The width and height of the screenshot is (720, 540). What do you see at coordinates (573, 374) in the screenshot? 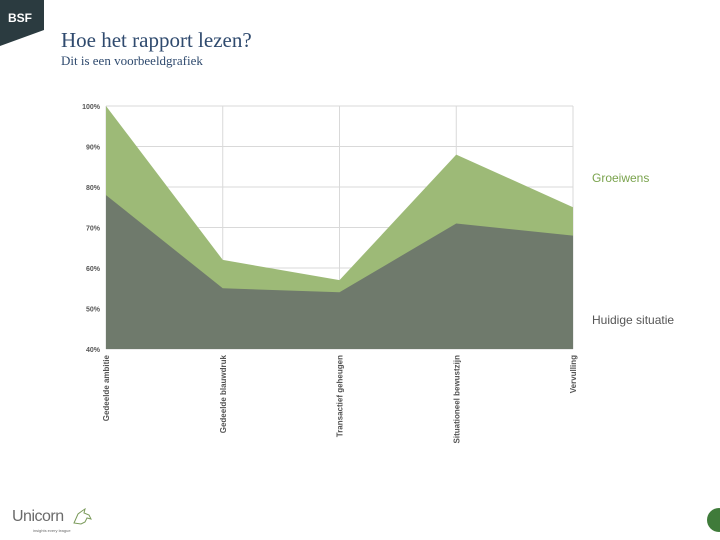
I see `x-tick-label: Vervulling` at bounding box center [573, 374].